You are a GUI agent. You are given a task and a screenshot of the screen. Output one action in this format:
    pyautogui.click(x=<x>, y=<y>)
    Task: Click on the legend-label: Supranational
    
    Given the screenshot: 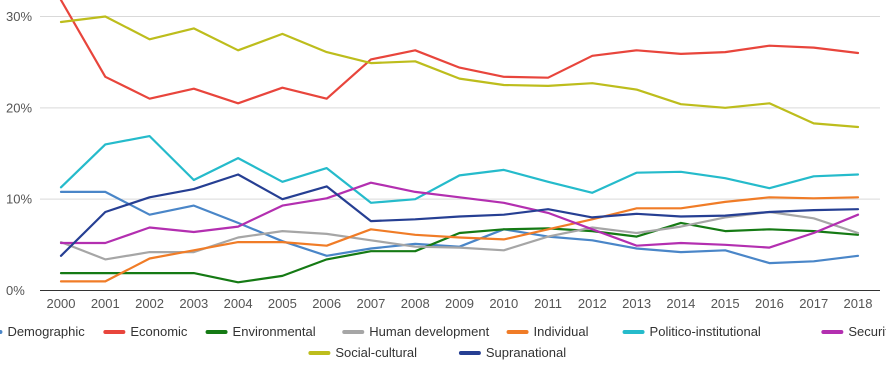 What is the action you would take?
    pyautogui.click(x=526, y=352)
    